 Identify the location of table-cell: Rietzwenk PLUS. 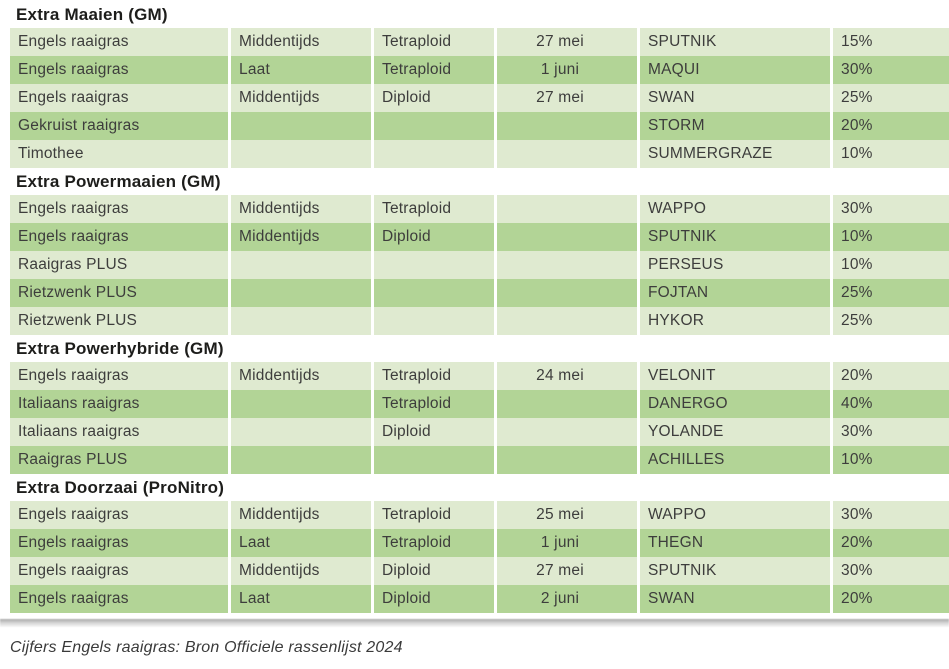
(119, 293).